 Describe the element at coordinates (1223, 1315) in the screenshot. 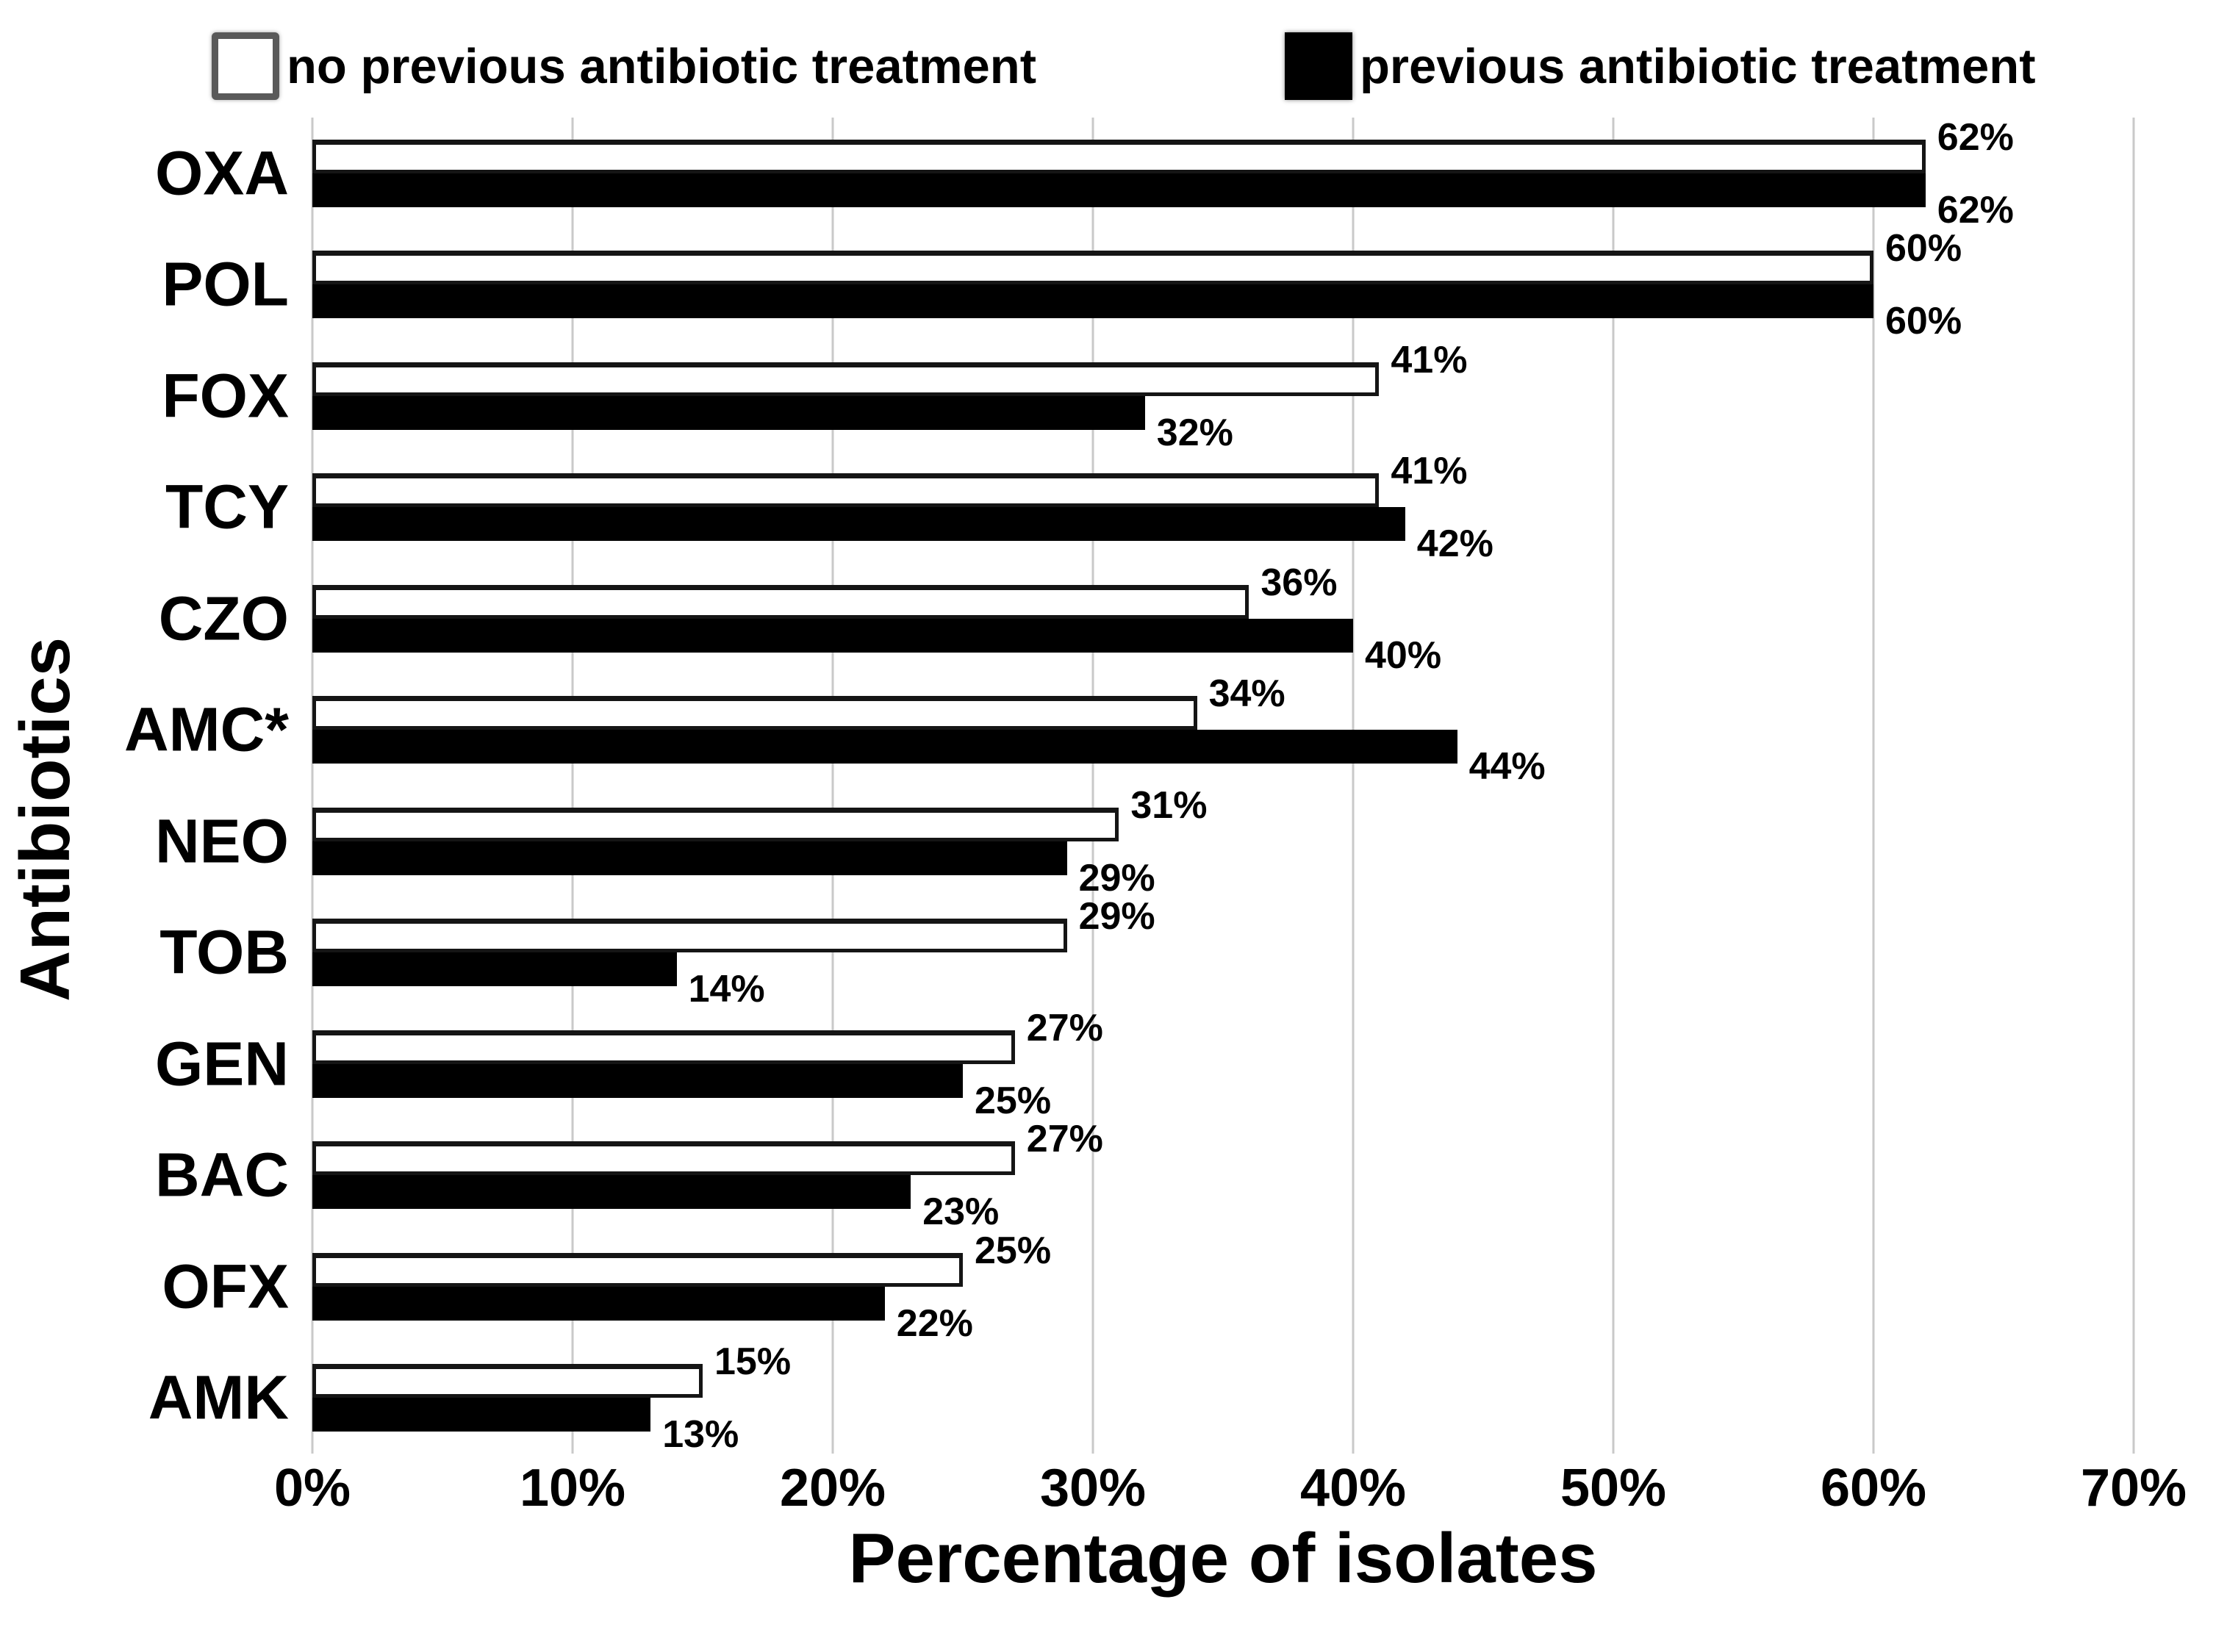

I see `bar-line: 22%` at that location.